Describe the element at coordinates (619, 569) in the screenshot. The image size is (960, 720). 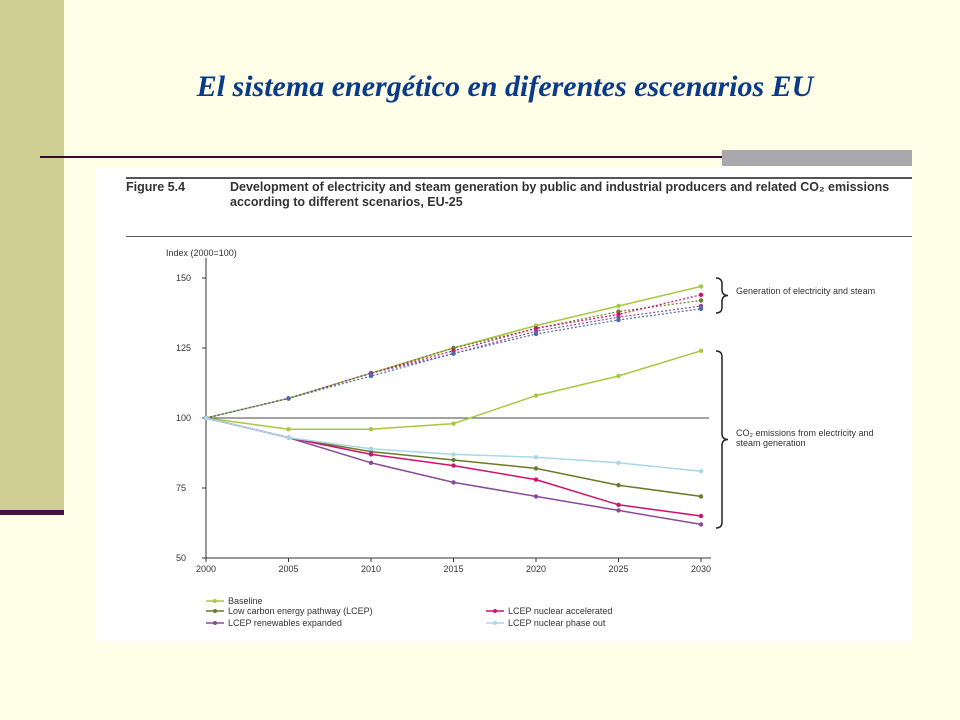
I see `x-tick-label: 2025` at that location.